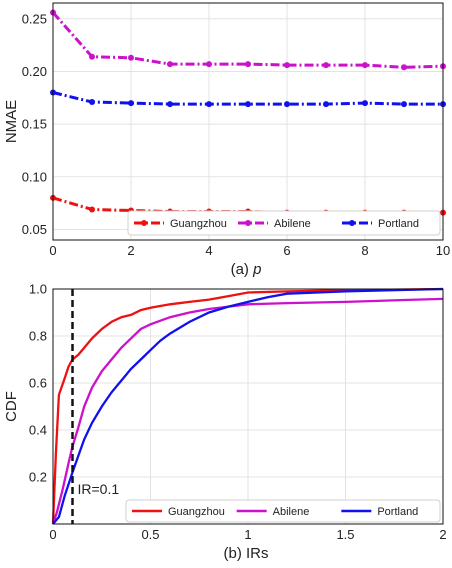 This screenshot has width=452, height=568. Describe the element at coordinates (150, 534) in the screenshot. I see `x-tick-label: 0.5` at that location.